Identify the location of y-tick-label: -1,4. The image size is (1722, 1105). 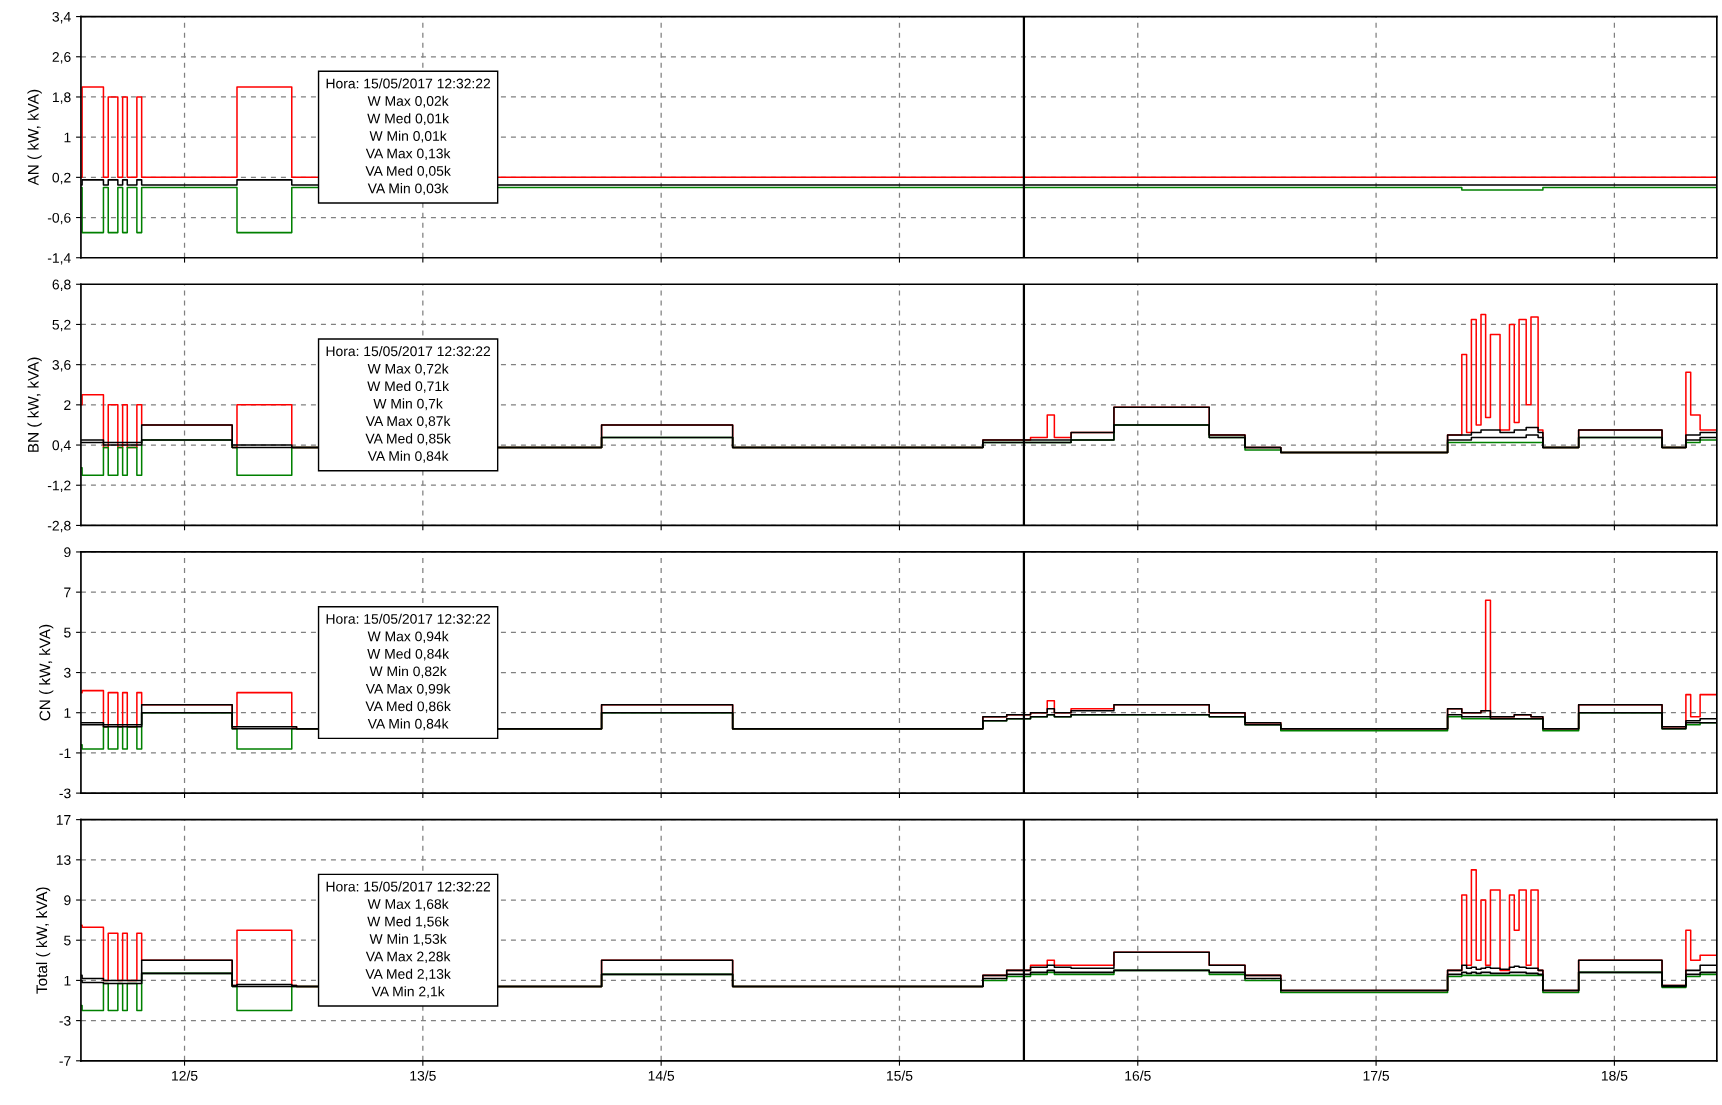
(59, 259).